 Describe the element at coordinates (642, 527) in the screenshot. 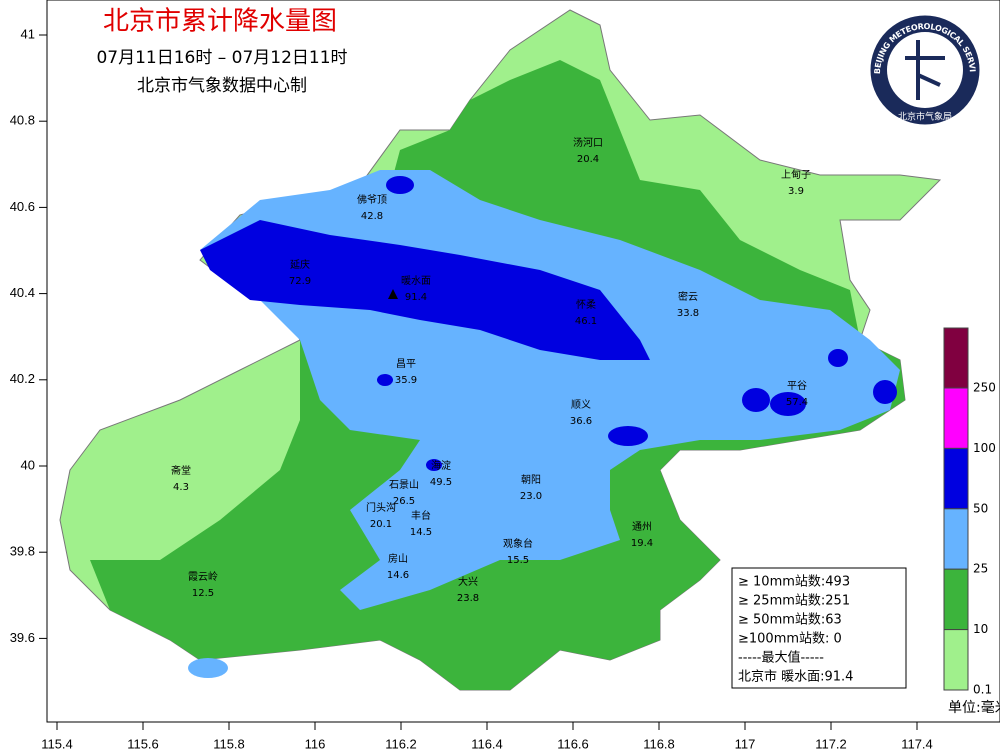

I see `station-name: 通州` at that location.